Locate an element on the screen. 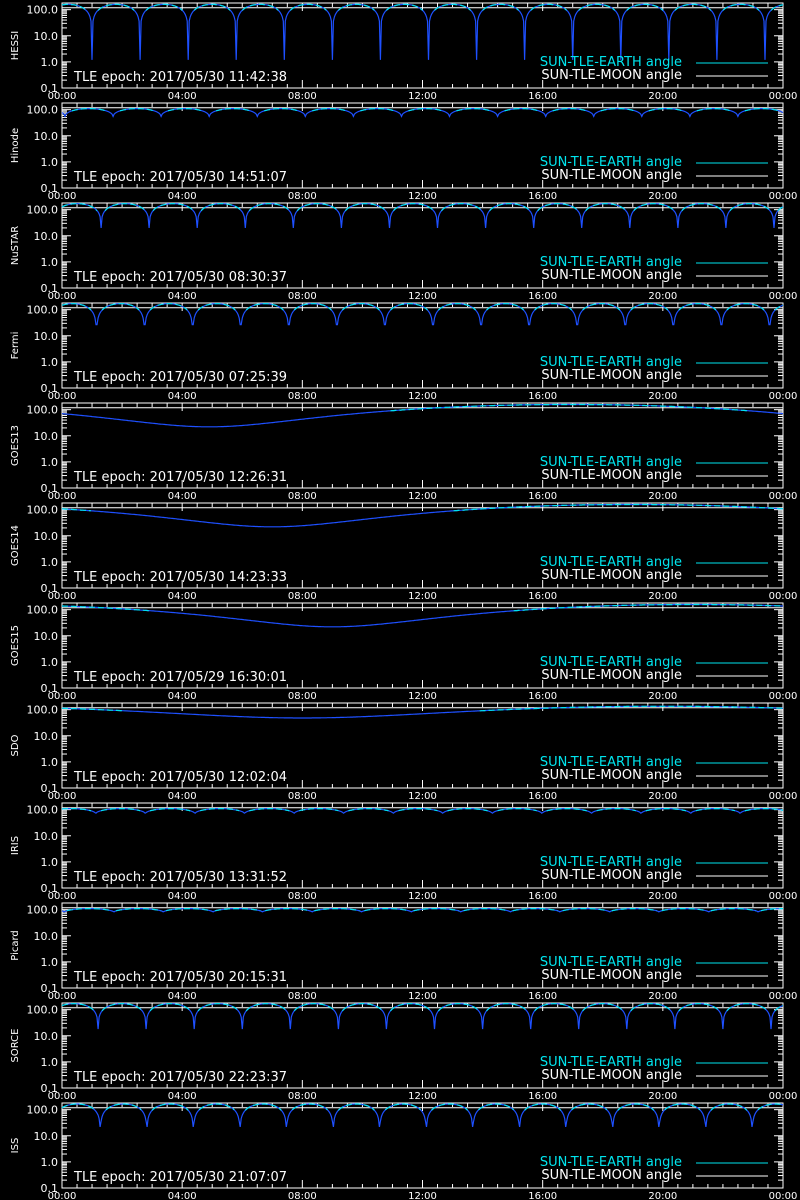  y-axis-label: SDO is located at coordinates (15, 745).